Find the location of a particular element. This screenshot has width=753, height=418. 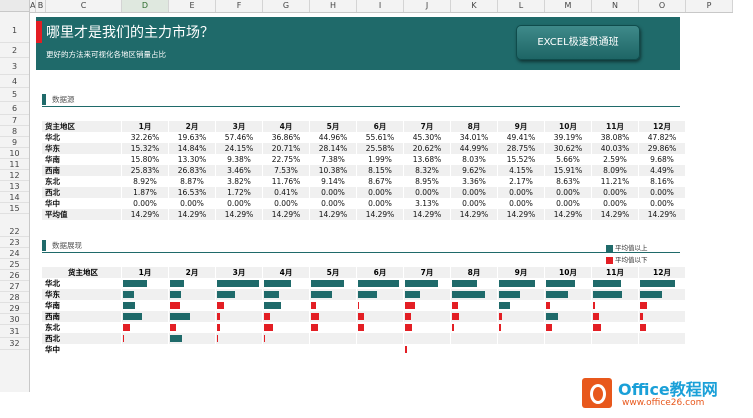

row-header: 6 is located at coordinates (14, 108).